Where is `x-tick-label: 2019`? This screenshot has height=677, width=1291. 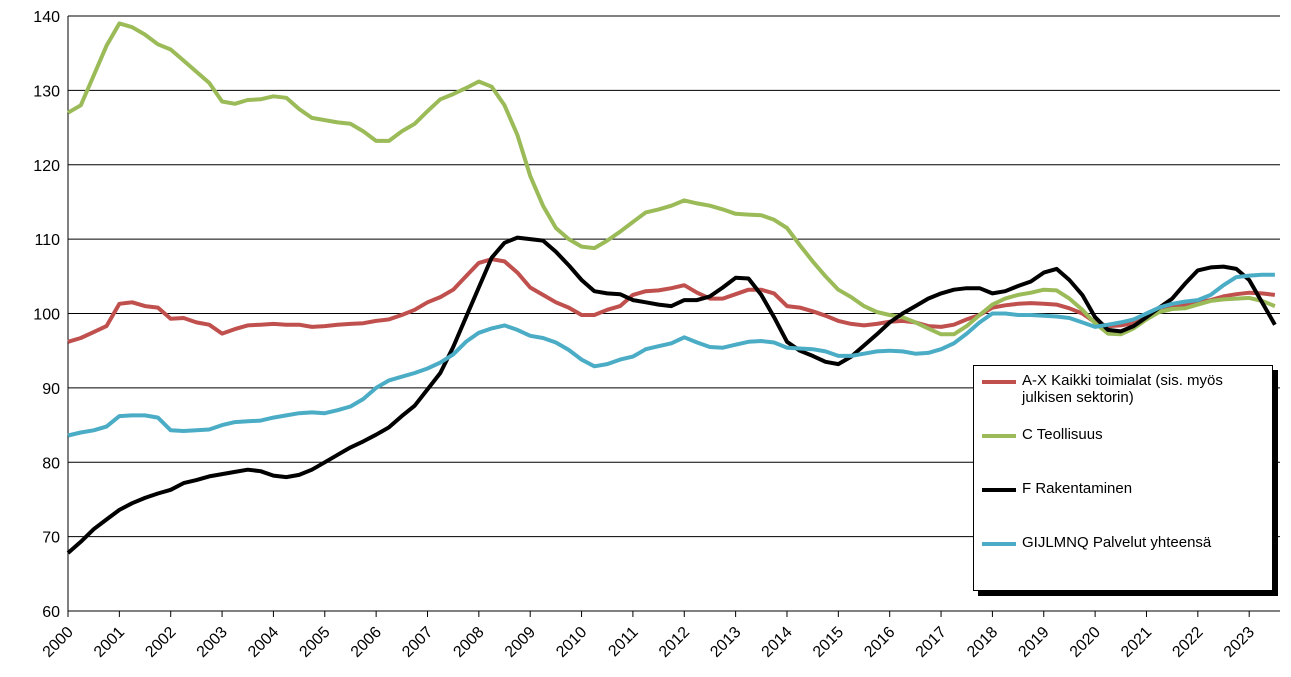
x-tick-label: 2019 is located at coordinates (1033, 642).